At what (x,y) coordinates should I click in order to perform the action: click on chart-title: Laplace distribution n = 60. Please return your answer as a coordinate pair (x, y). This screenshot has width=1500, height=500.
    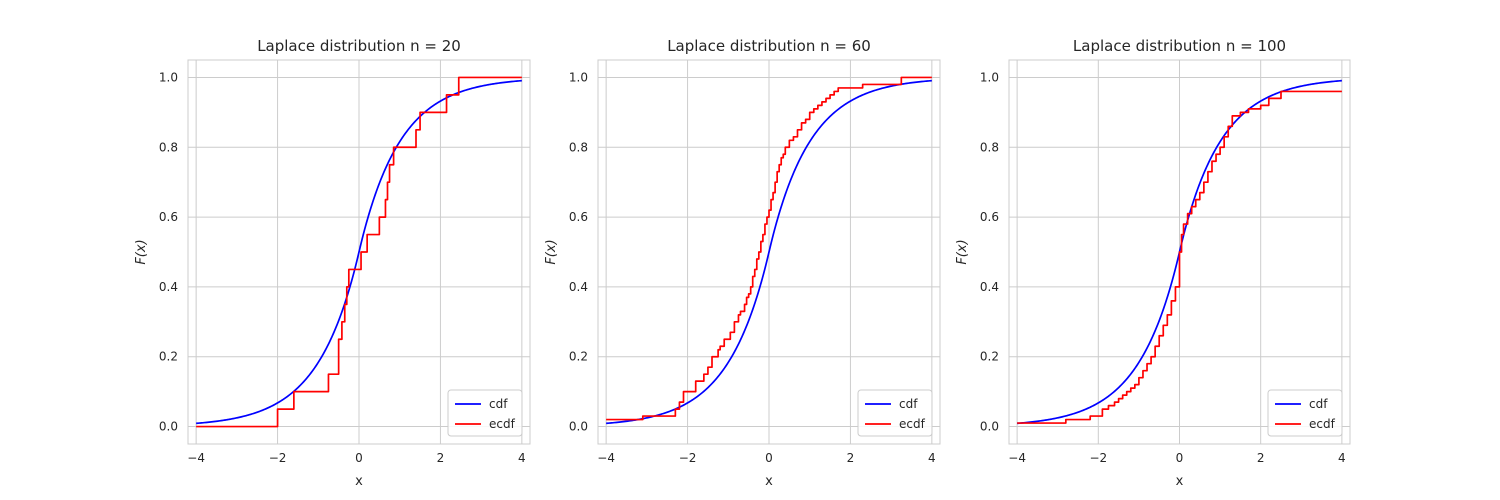
    Looking at the image, I should click on (769, 46).